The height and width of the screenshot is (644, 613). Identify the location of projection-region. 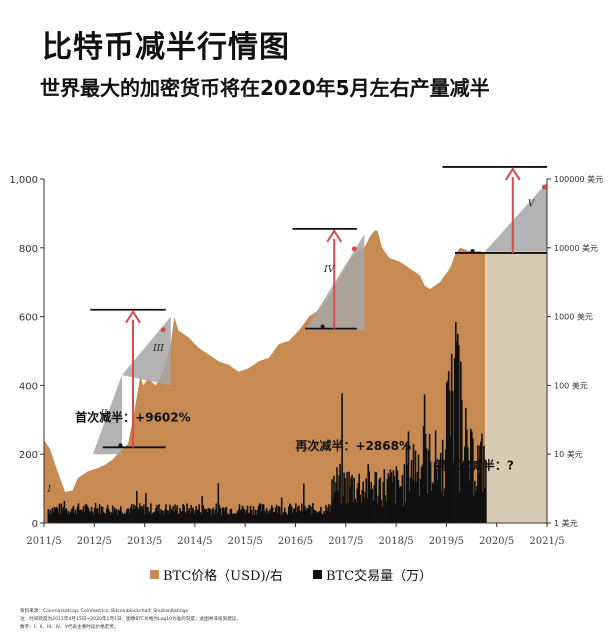
(516, 387).